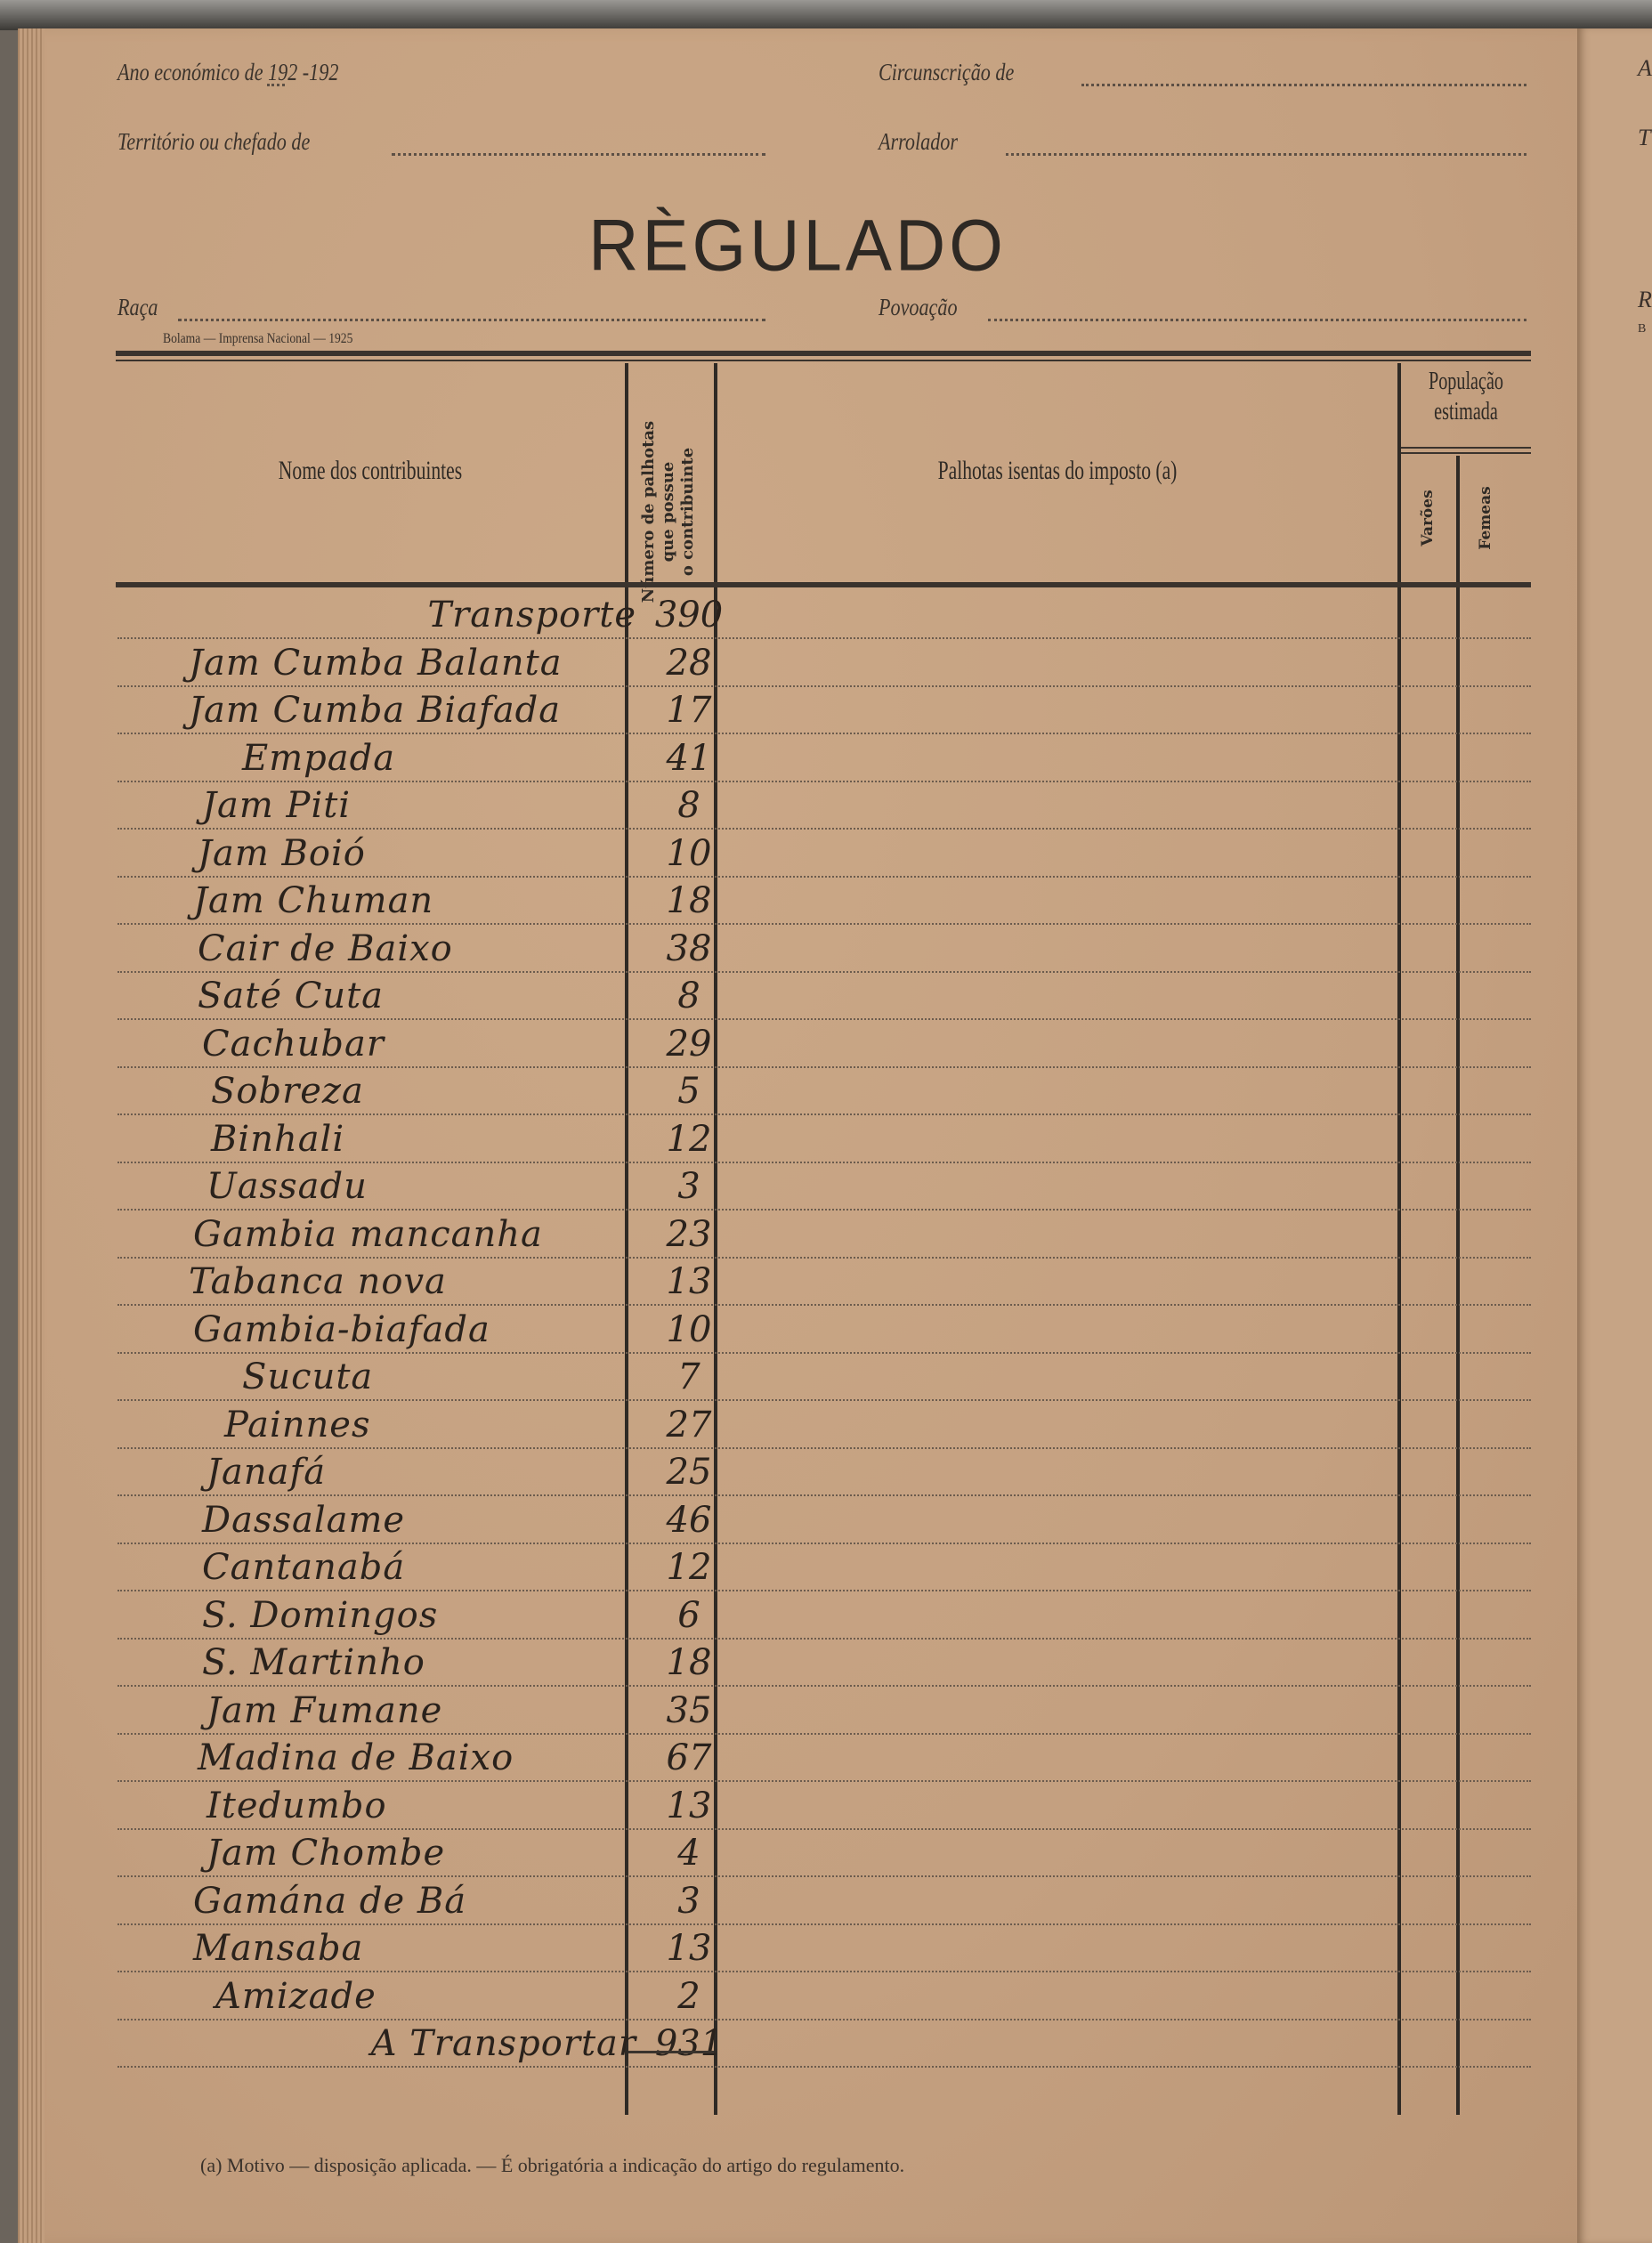  Describe the element at coordinates (276, 85) in the screenshot. I see `ano-field` at that location.